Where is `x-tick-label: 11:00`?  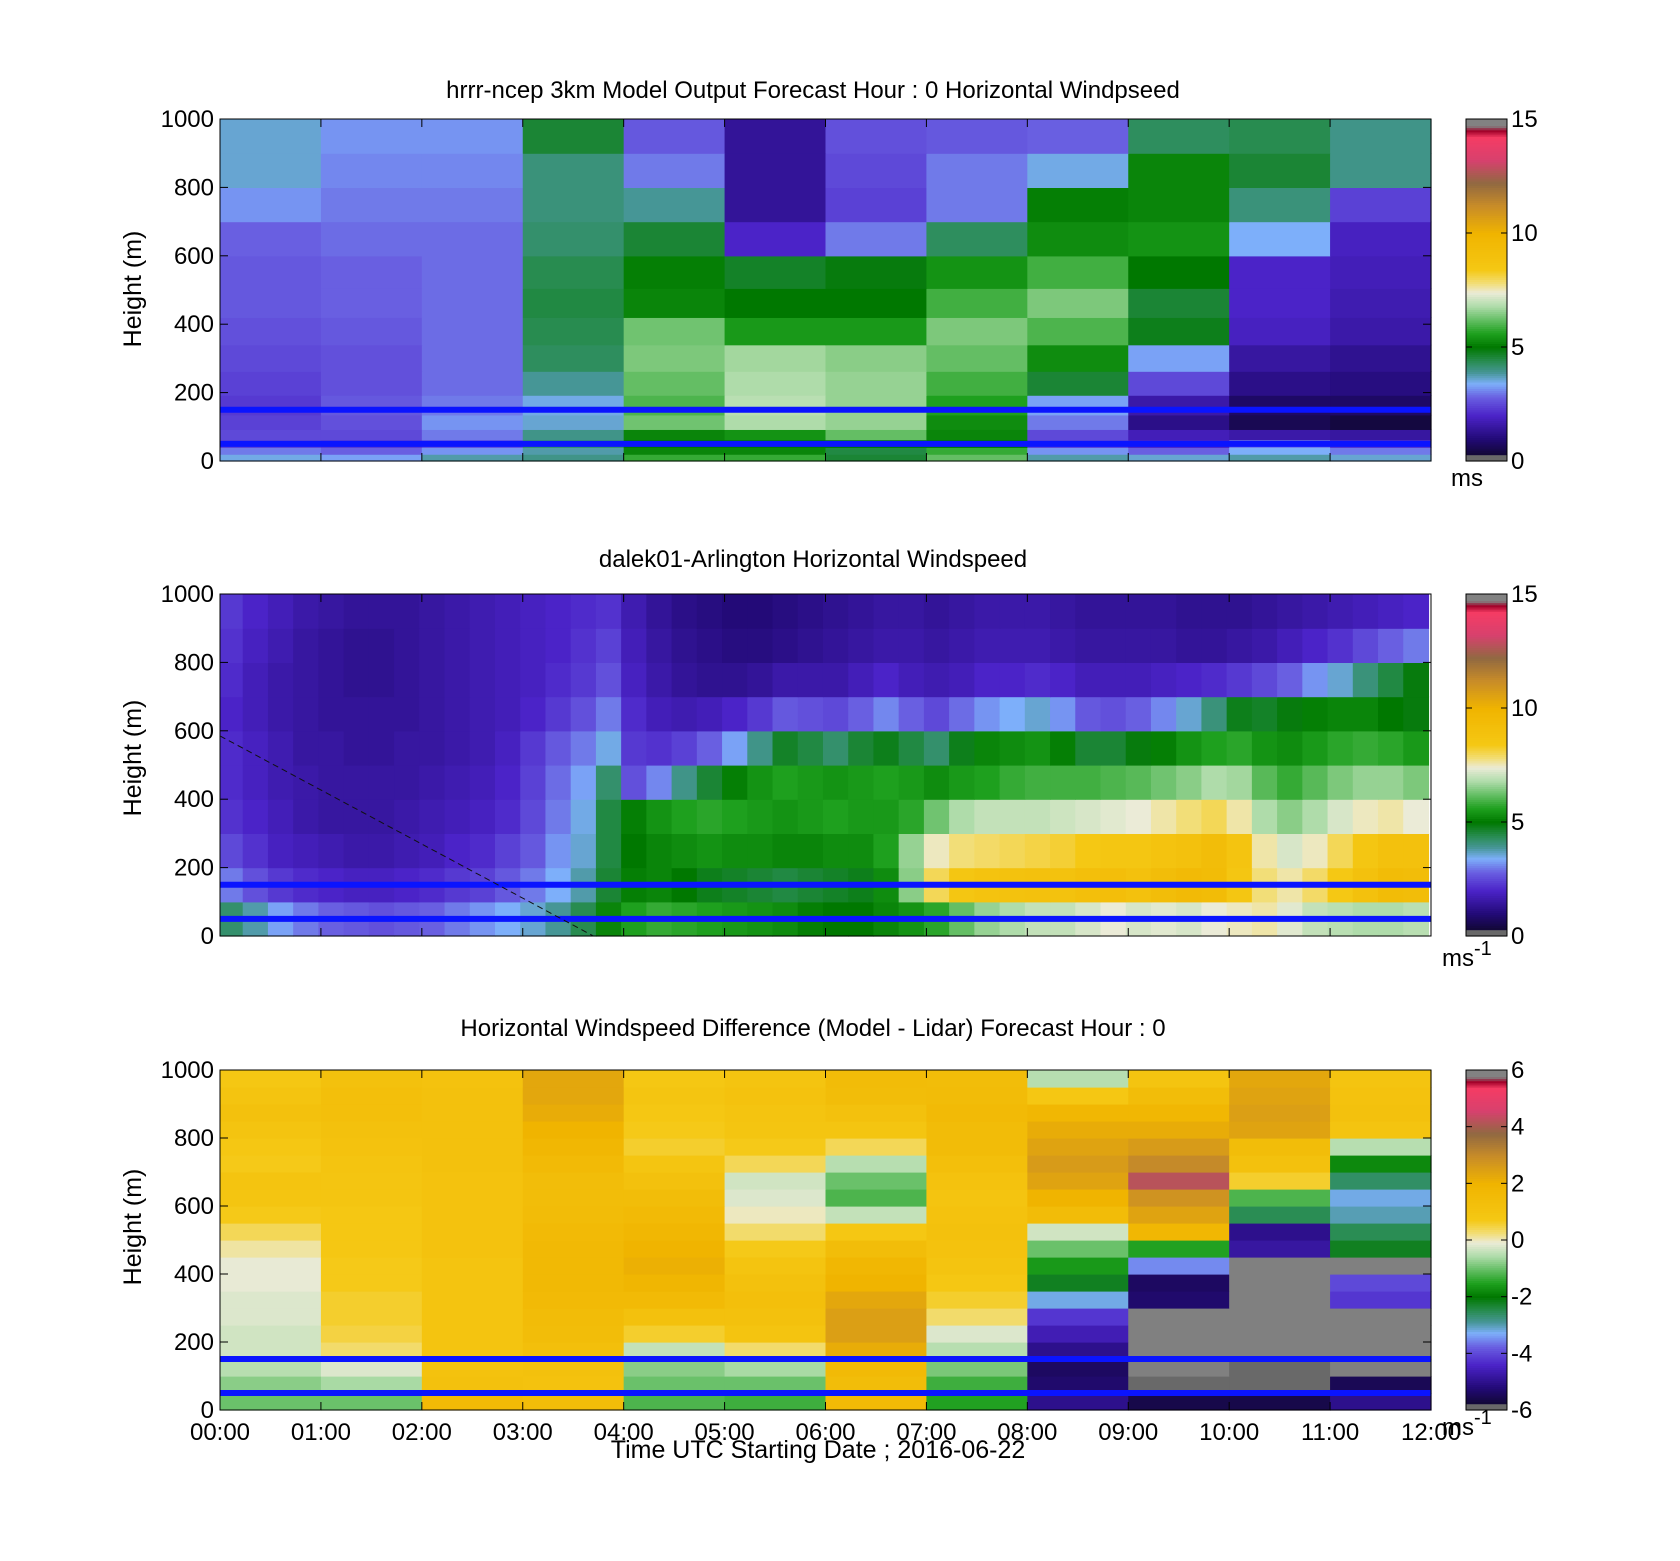
x-tick-label: 11:00 is located at coordinates (1330, 1432).